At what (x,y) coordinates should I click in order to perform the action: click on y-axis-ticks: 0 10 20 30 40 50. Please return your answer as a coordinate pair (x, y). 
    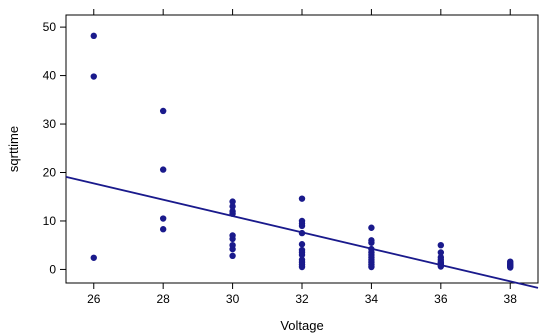
    Looking at the image, I should click on (54, 148).